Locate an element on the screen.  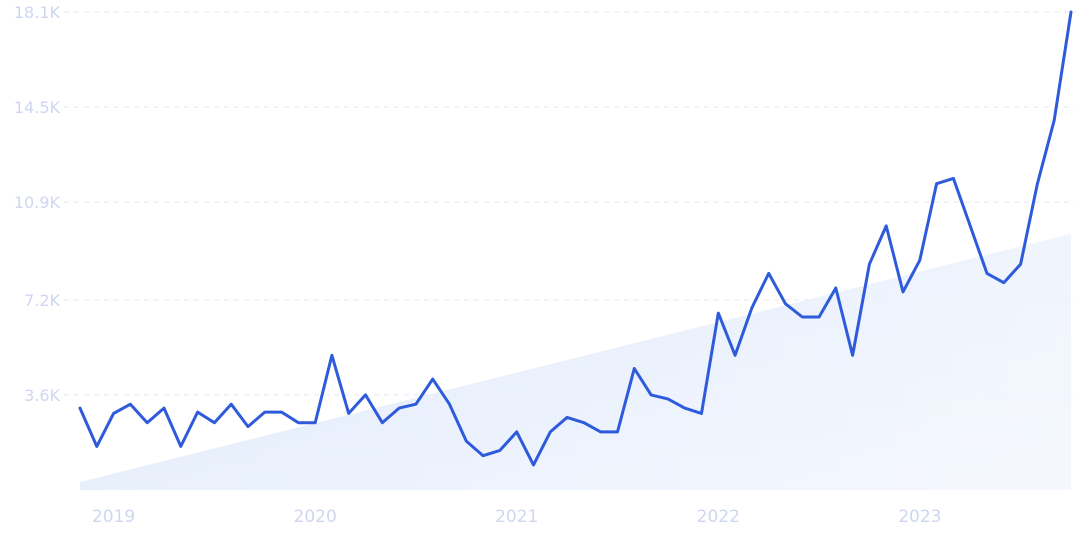
x-axis-ticks: 2019 2020 2021 2022 2023 is located at coordinates (517, 517).